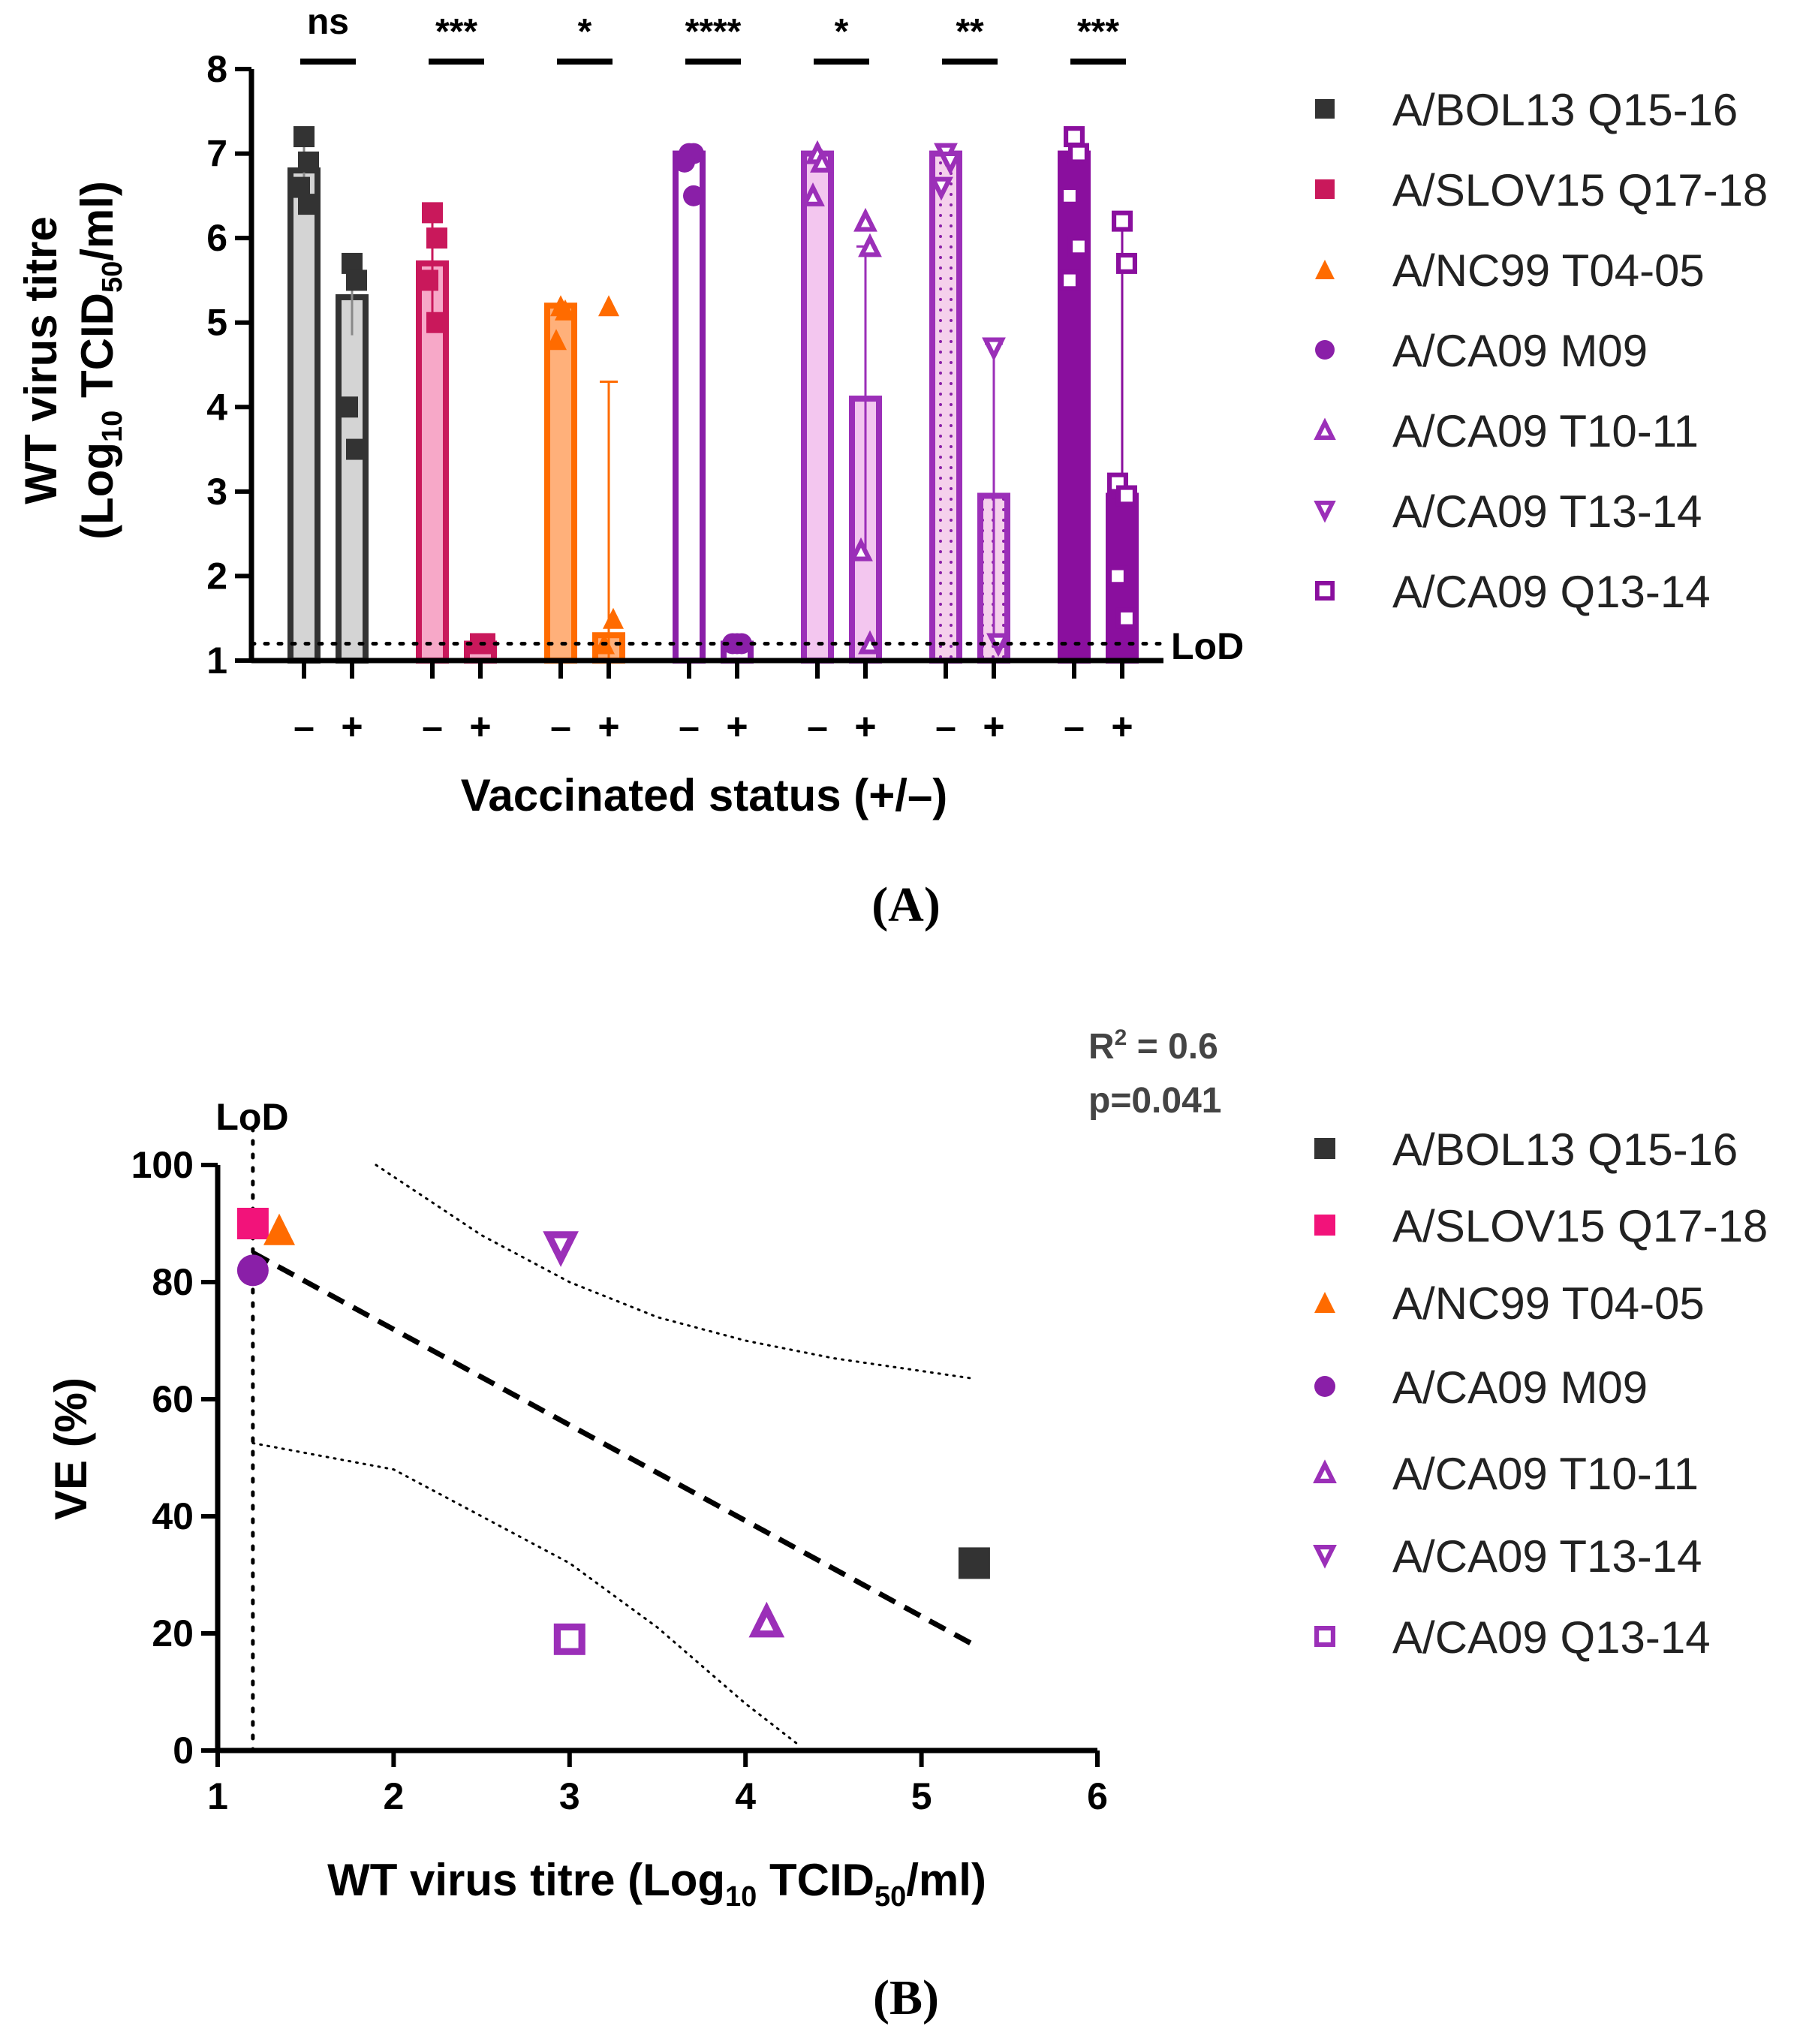 This screenshot has height=2044, width=1812. What do you see at coordinates (1547, 512) in the screenshot?
I see `legend-a-label-a-ca09-t13-14: A/CA09 T13-14` at bounding box center [1547, 512].